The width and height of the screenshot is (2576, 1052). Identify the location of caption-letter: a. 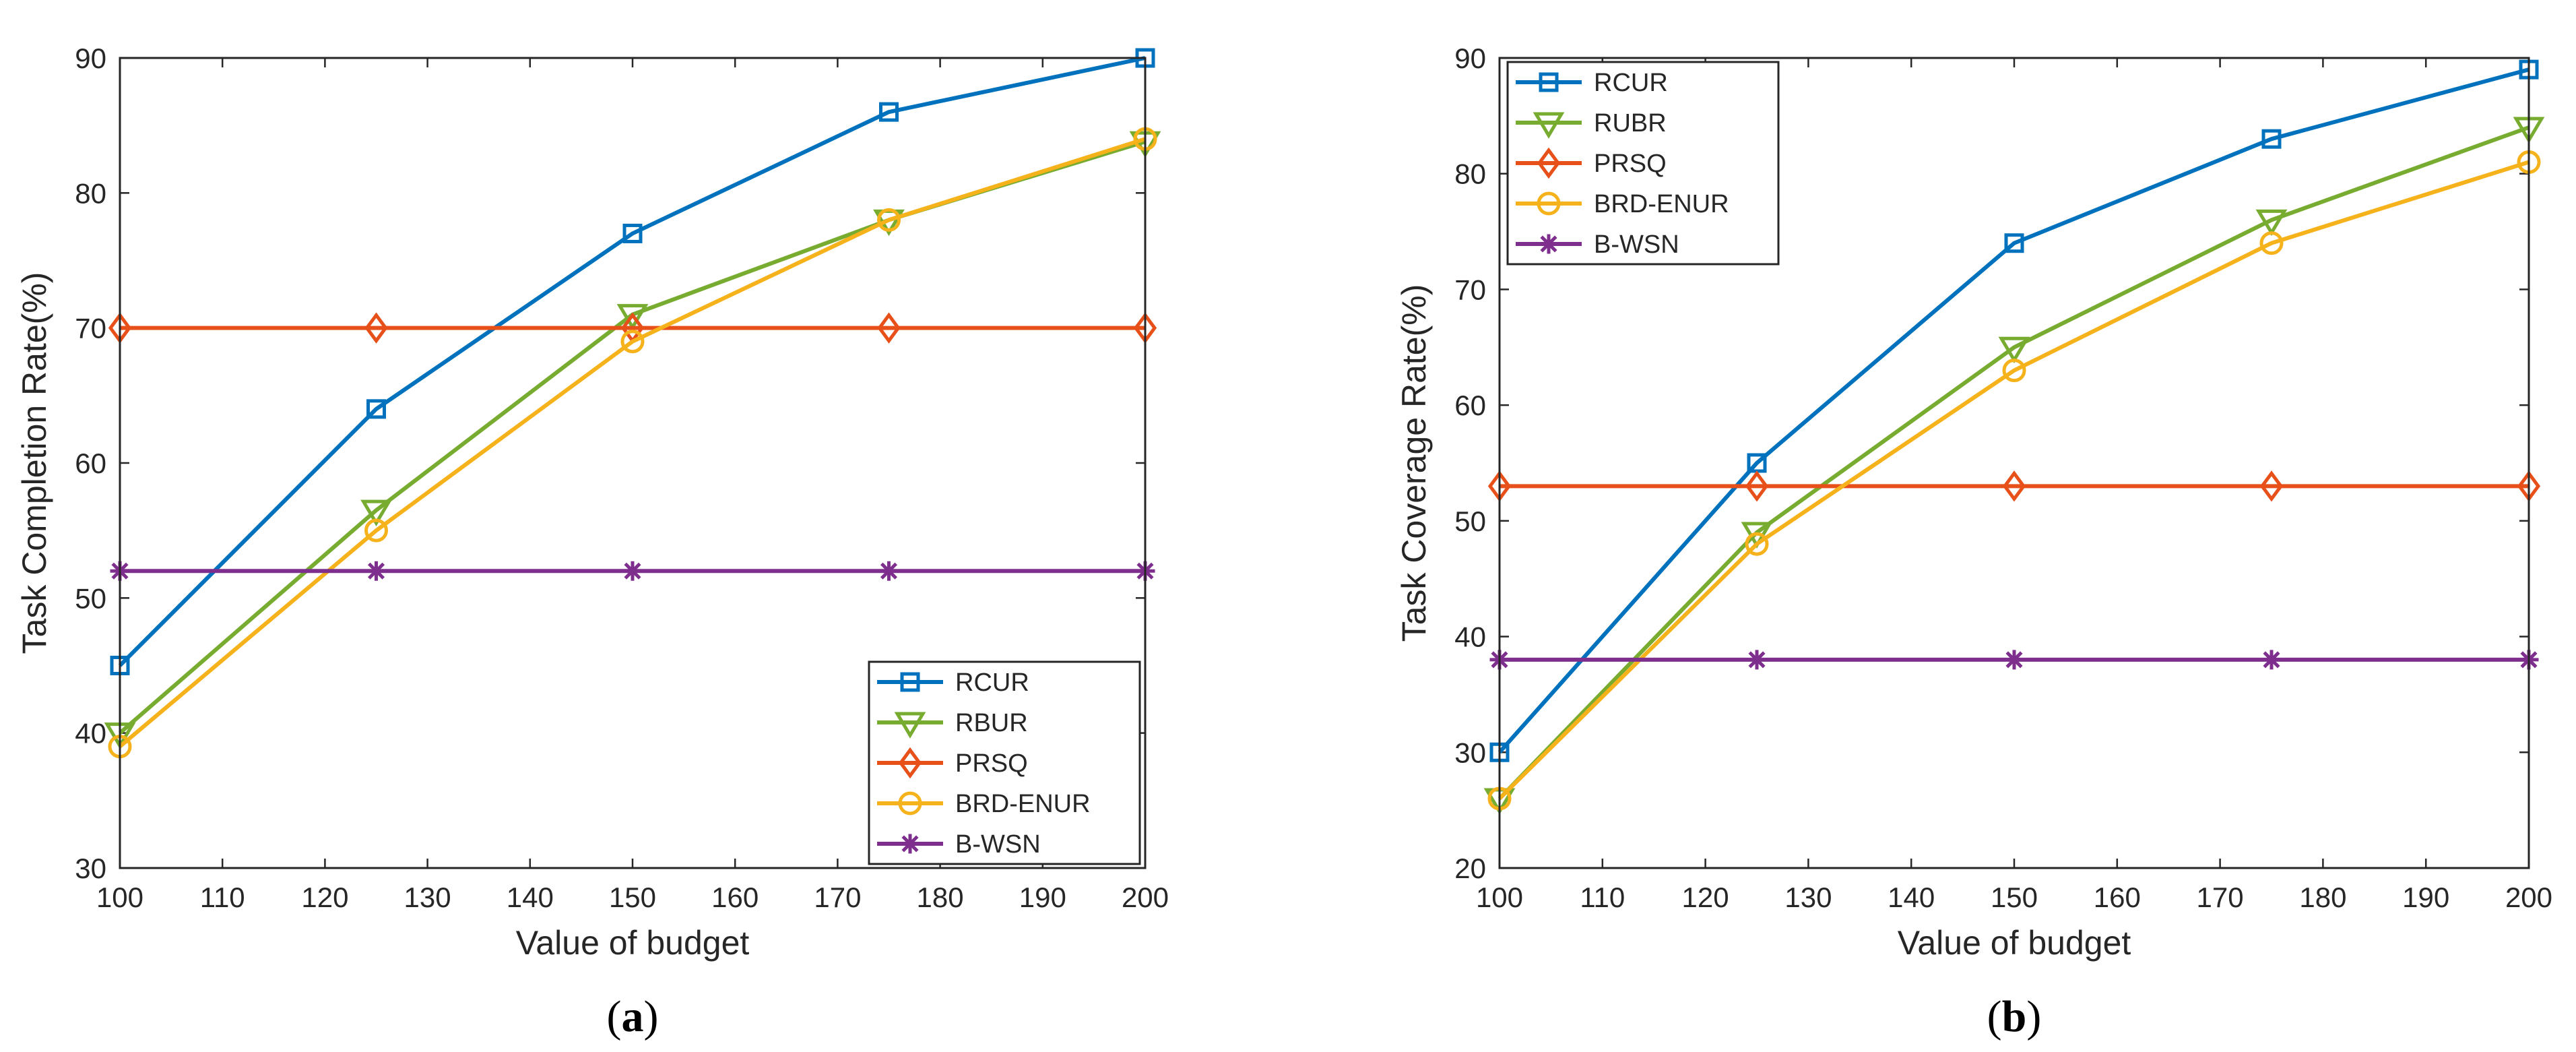
(633, 1016).